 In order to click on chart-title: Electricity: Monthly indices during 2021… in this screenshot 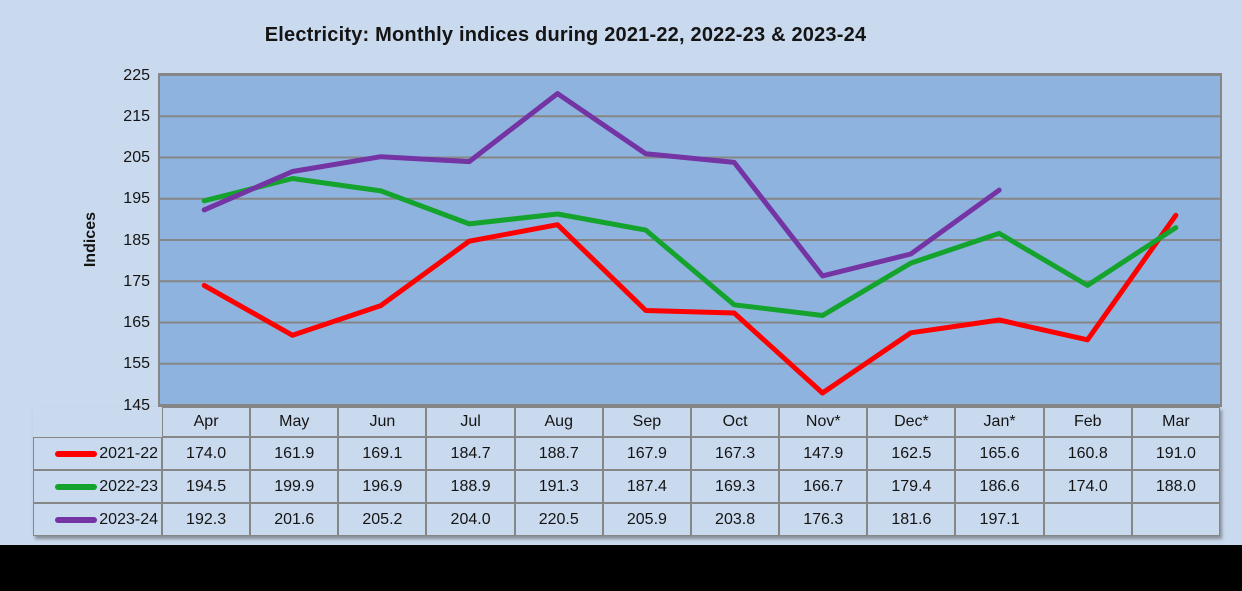, I will do `click(565, 35)`.